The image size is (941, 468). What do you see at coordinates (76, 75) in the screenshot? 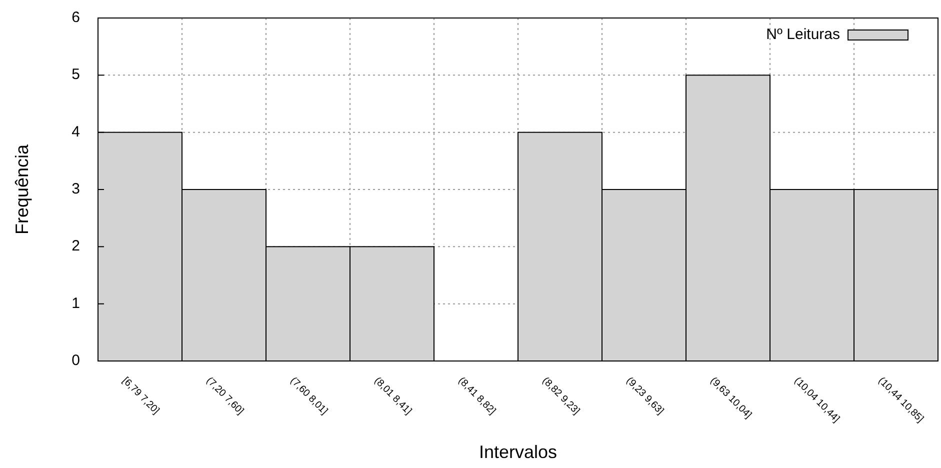
I see `y-tick-label: 5` at bounding box center [76, 75].